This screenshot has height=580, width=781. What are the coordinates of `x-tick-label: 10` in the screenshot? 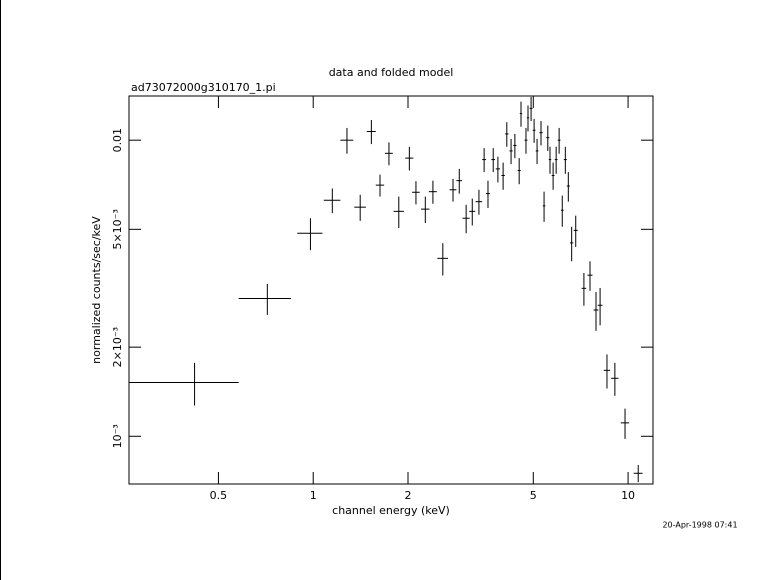 It's located at (628, 495).